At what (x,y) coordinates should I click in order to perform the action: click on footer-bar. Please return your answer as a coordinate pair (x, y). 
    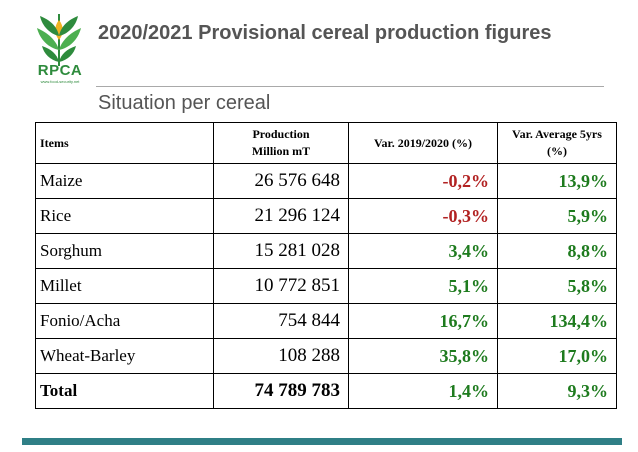
    Looking at the image, I should click on (322, 441).